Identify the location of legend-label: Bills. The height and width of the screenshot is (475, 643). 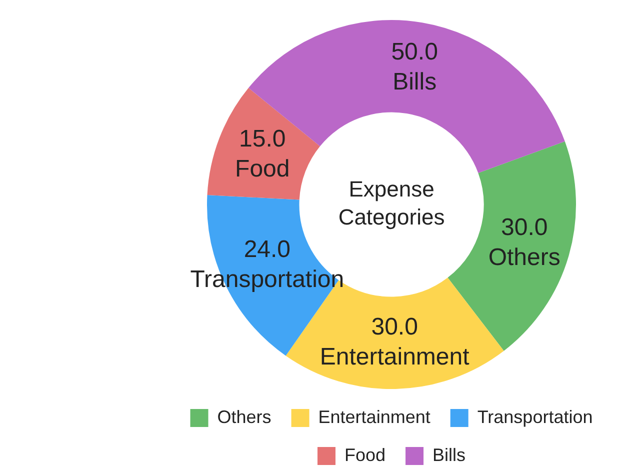
(449, 454).